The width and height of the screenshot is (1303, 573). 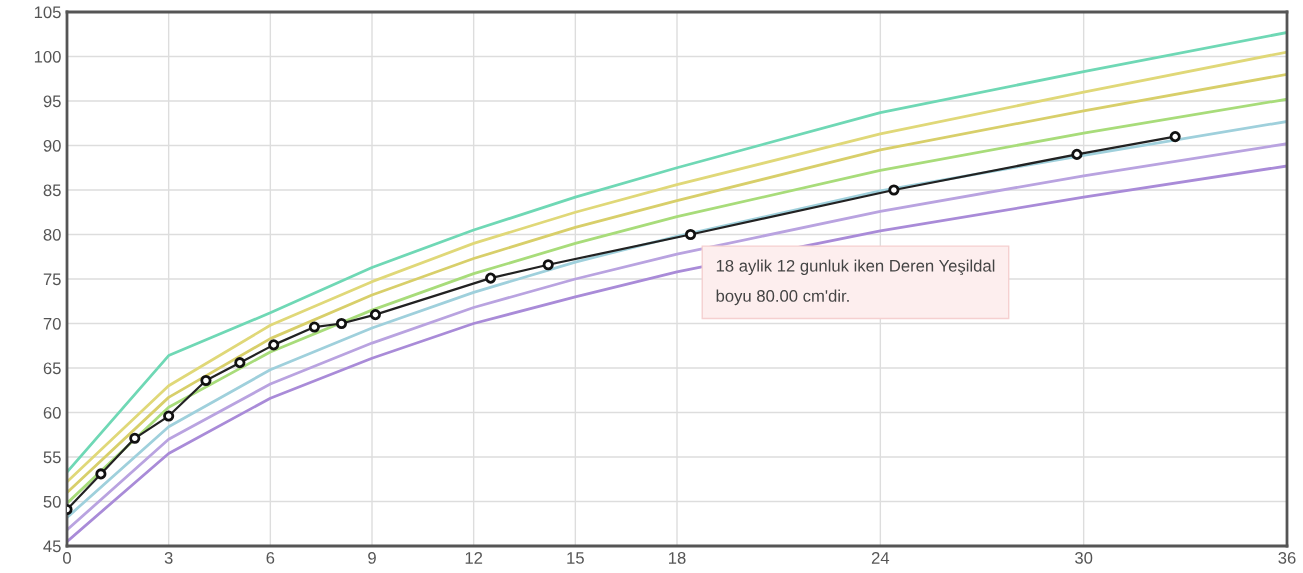 What do you see at coordinates (372, 558) in the screenshot?
I see `x-tick-label: 9` at bounding box center [372, 558].